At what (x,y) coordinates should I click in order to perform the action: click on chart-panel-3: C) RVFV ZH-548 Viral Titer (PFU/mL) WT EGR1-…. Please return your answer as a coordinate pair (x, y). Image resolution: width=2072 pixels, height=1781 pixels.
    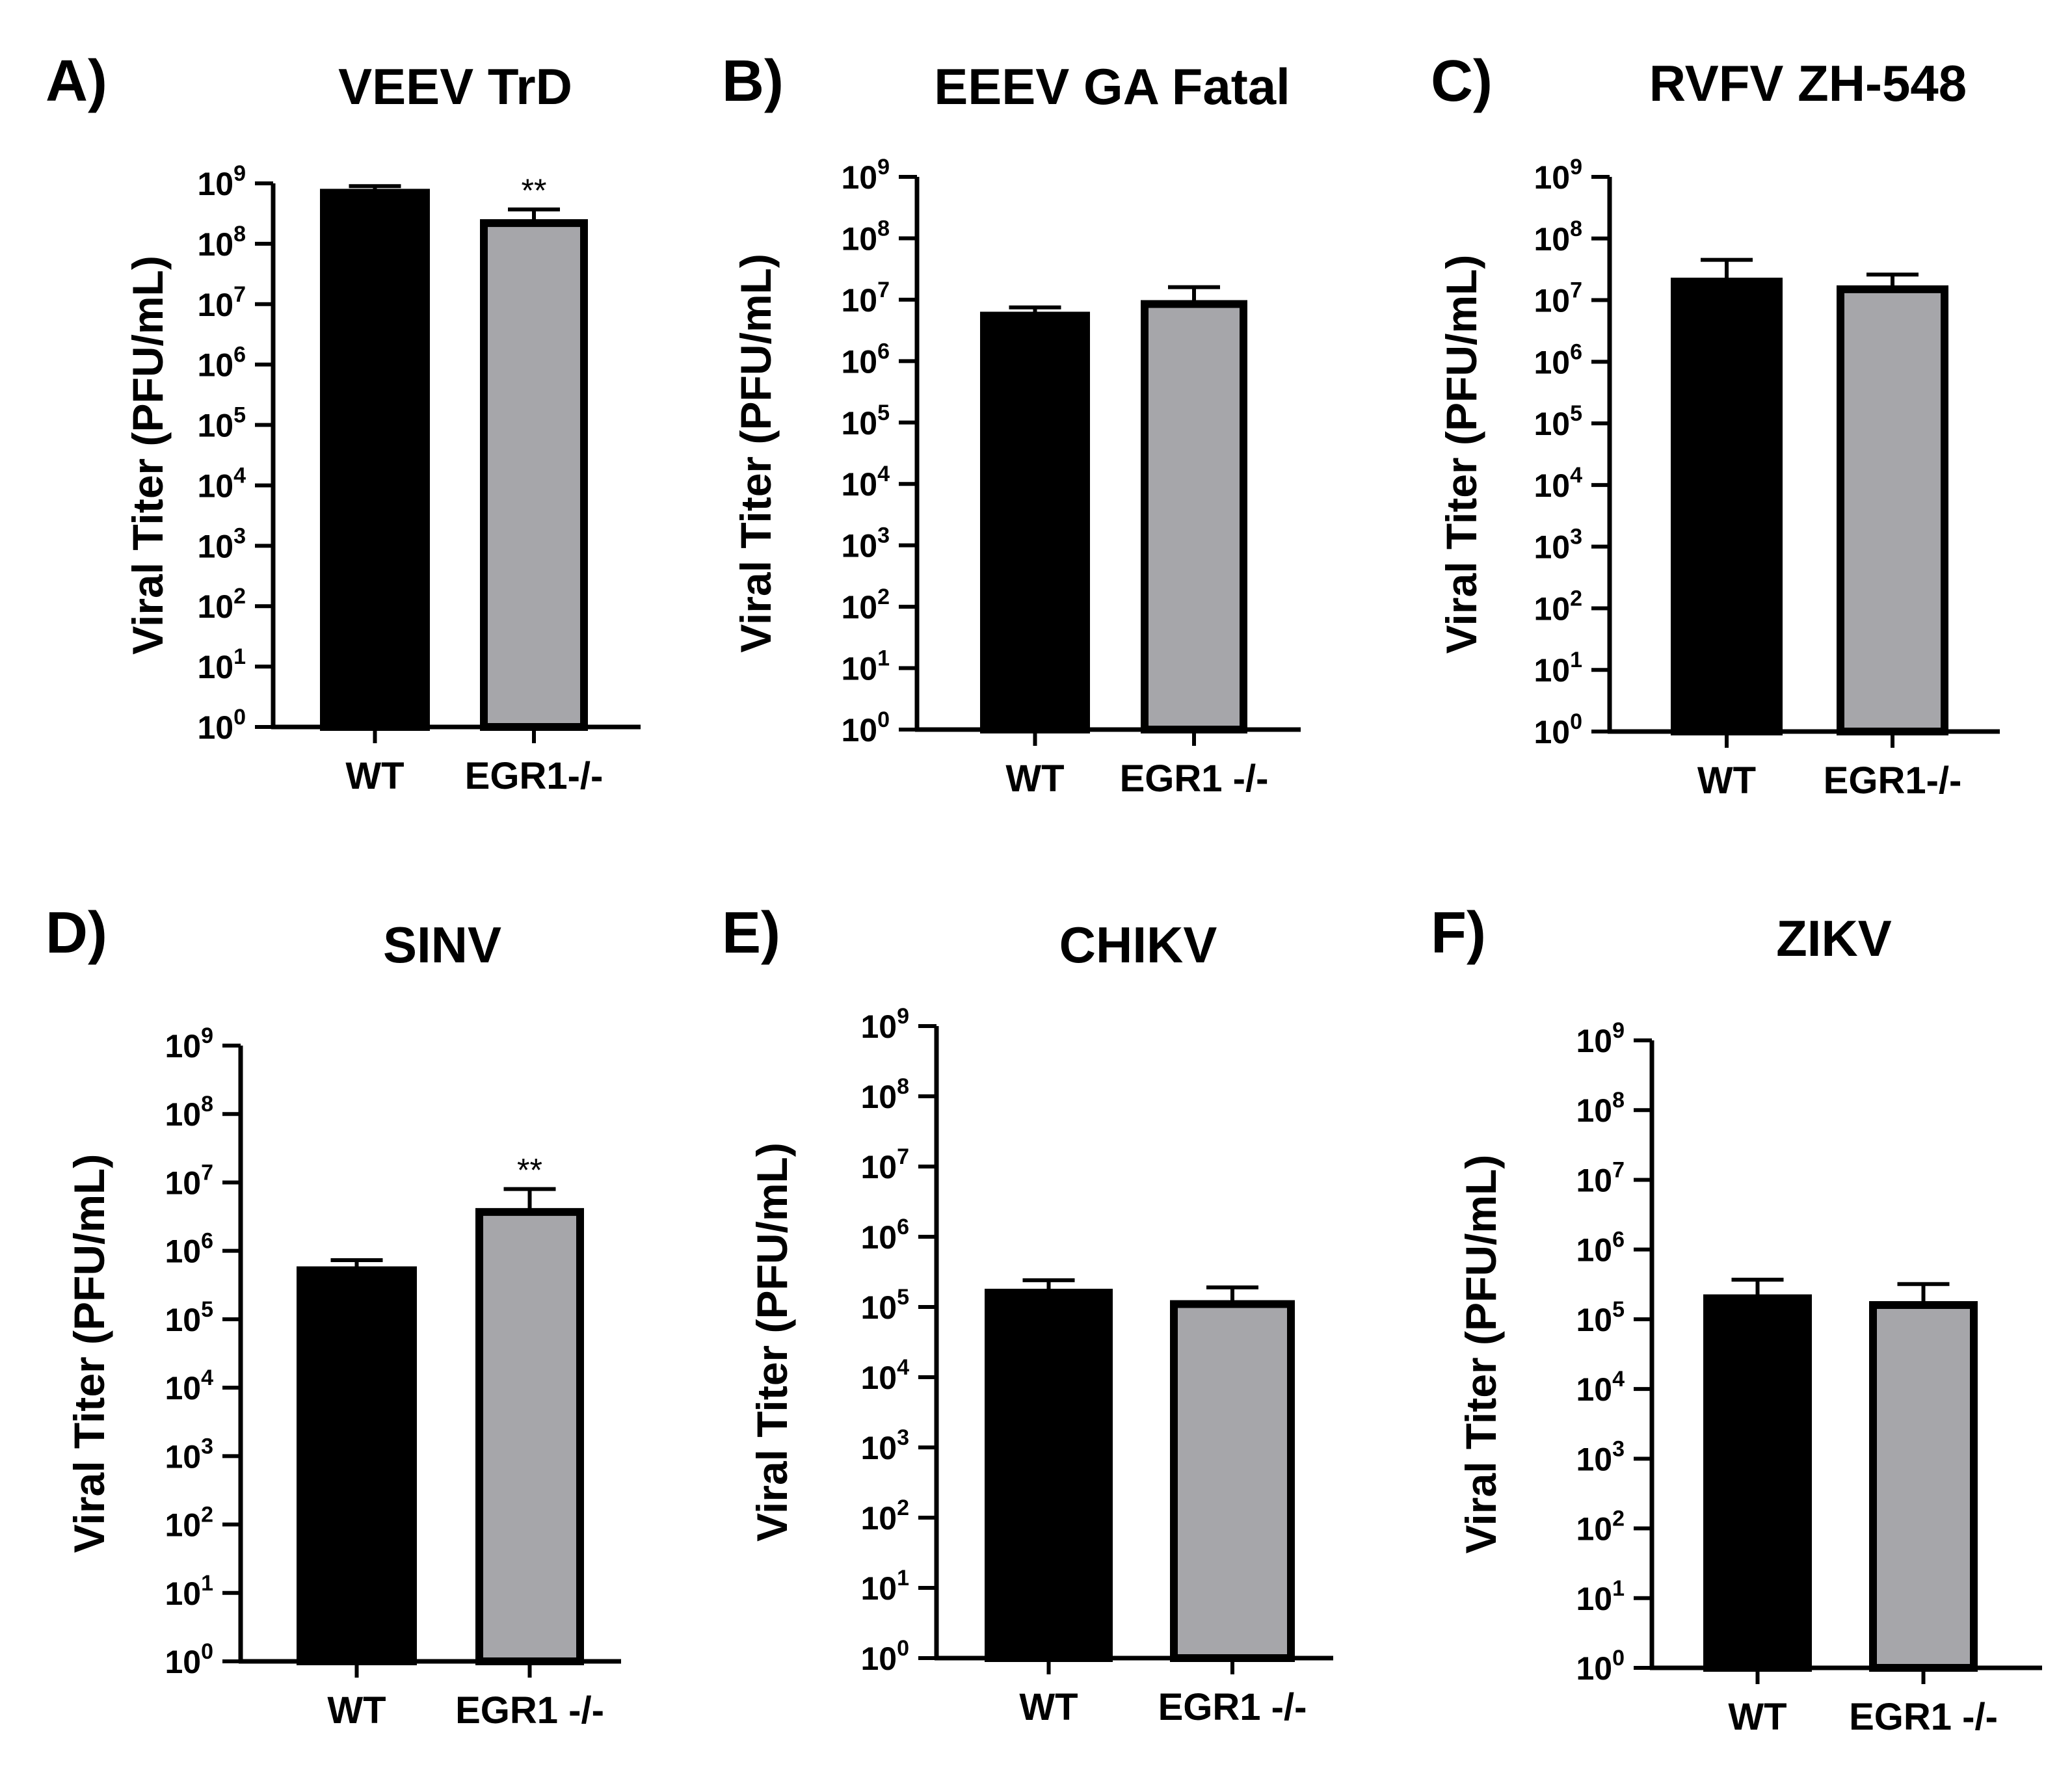
    Looking at the image, I should click on (1715, 425).